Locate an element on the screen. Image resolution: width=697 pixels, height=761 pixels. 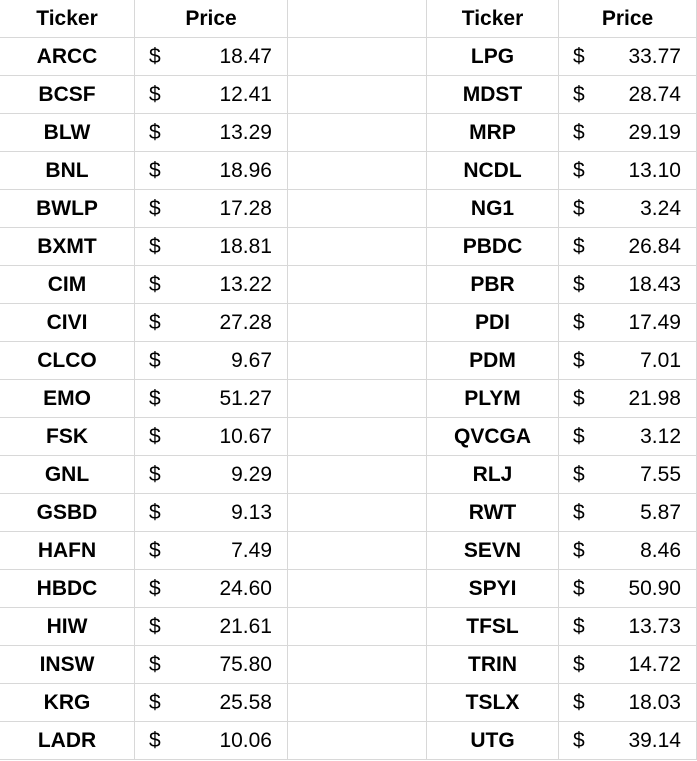
ticker-cell: QVCGA is located at coordinates (493, 437).